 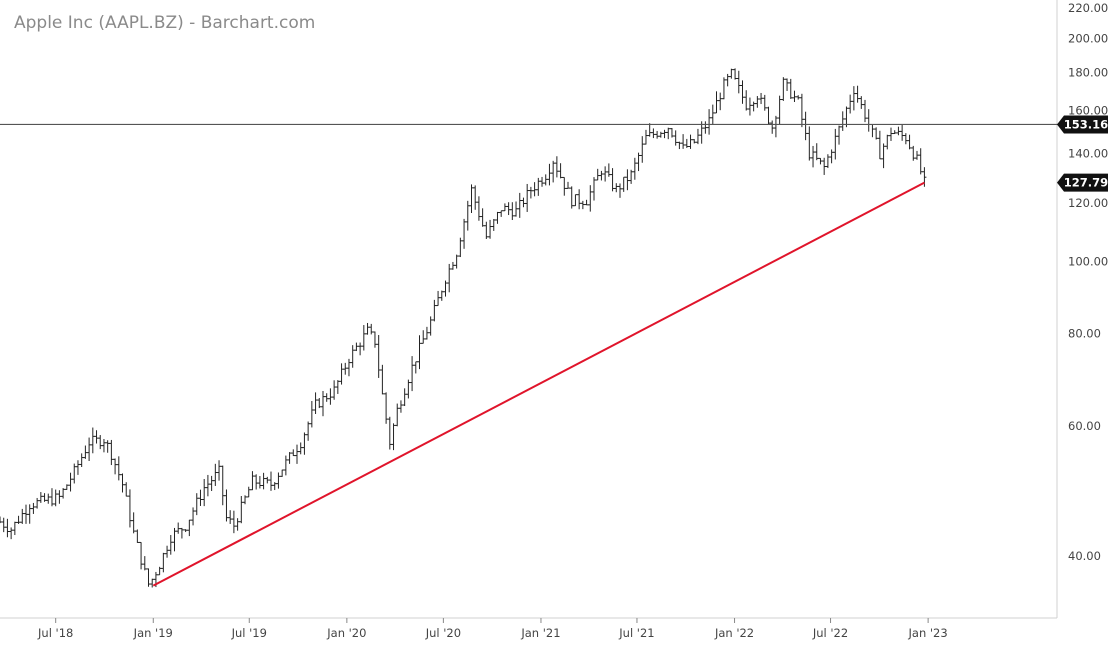 What do you see at coordinates (153, 633) in the screenshot?
I see `x-tick-label: Jan '19` at bounding box center [153, 633].